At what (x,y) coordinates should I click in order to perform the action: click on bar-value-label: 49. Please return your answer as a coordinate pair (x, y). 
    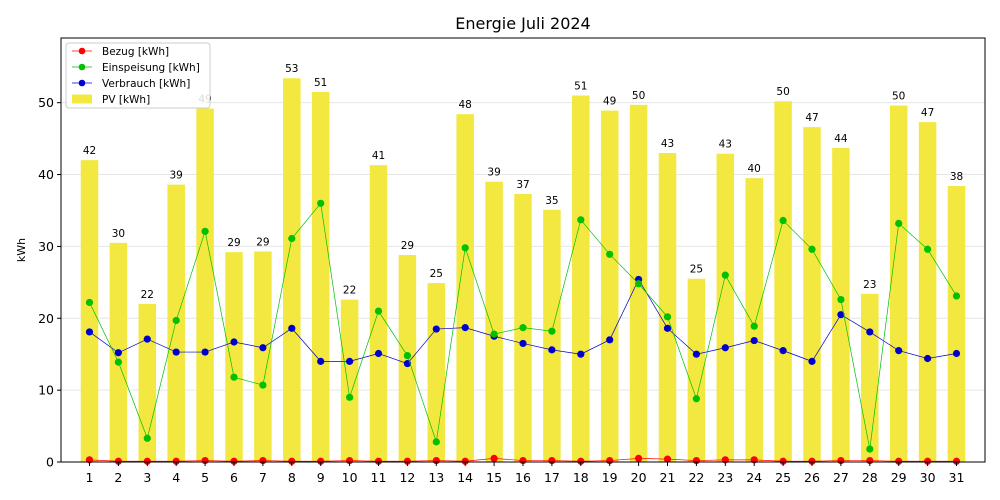
    Looking at the image, I should click on (609, 102).